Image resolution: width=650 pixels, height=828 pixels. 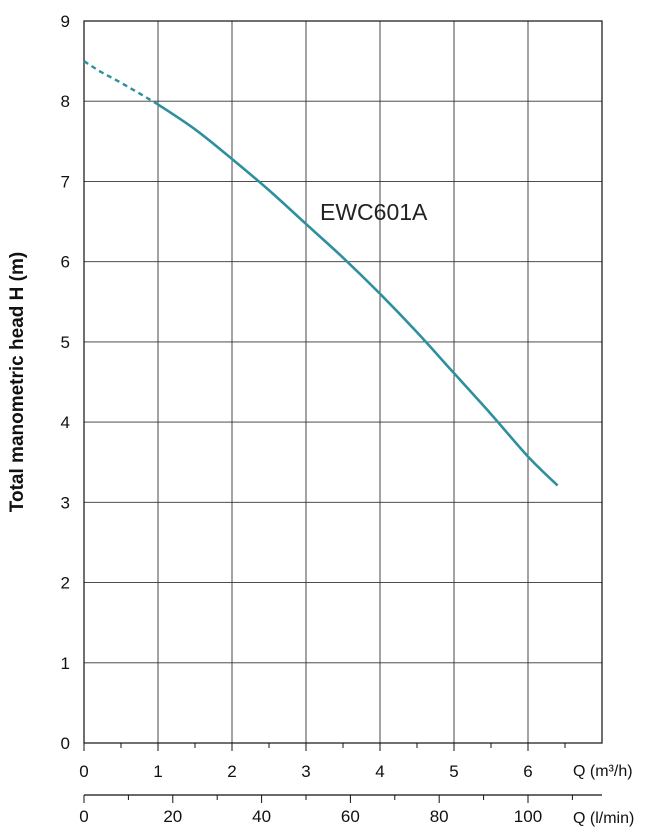 What do you see at coordinates (17, 382) in the screenshot?
I see `y-axis-label: Total manometric head H (m)` at bounding box center [17, 382].